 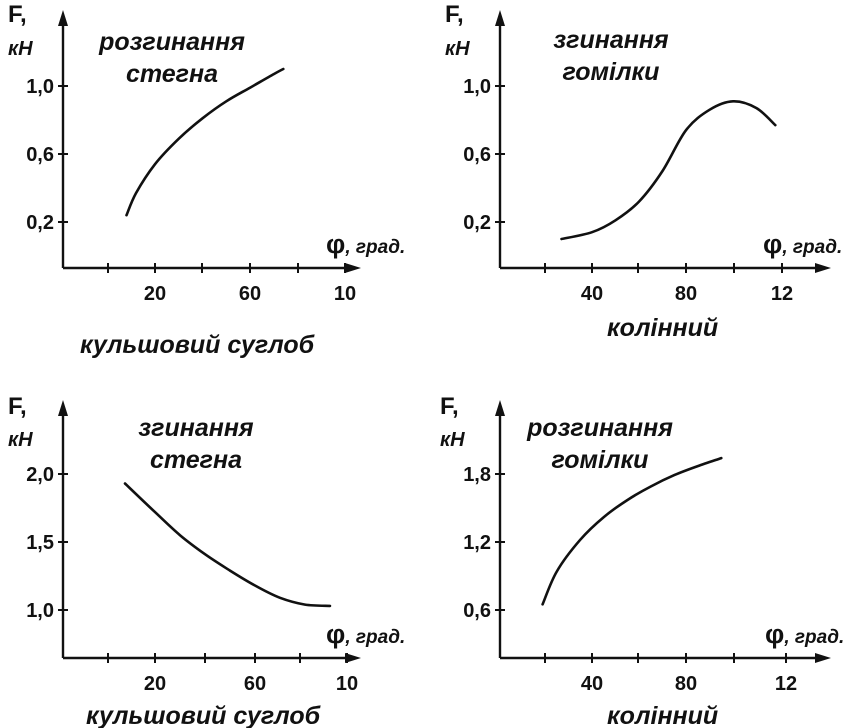 What do you see at coordinates (477, 475) in the screenshot?
I see `y-tick-label: 1,8` at bounding box center [477, 475].